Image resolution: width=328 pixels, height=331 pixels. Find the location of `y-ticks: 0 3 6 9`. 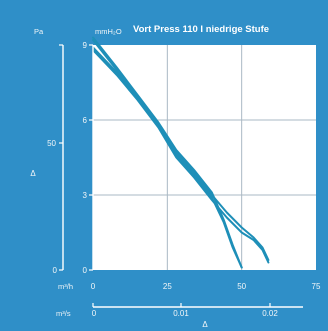

y-ticks: 0 3 6 9 is located at coordinates (88, 158).